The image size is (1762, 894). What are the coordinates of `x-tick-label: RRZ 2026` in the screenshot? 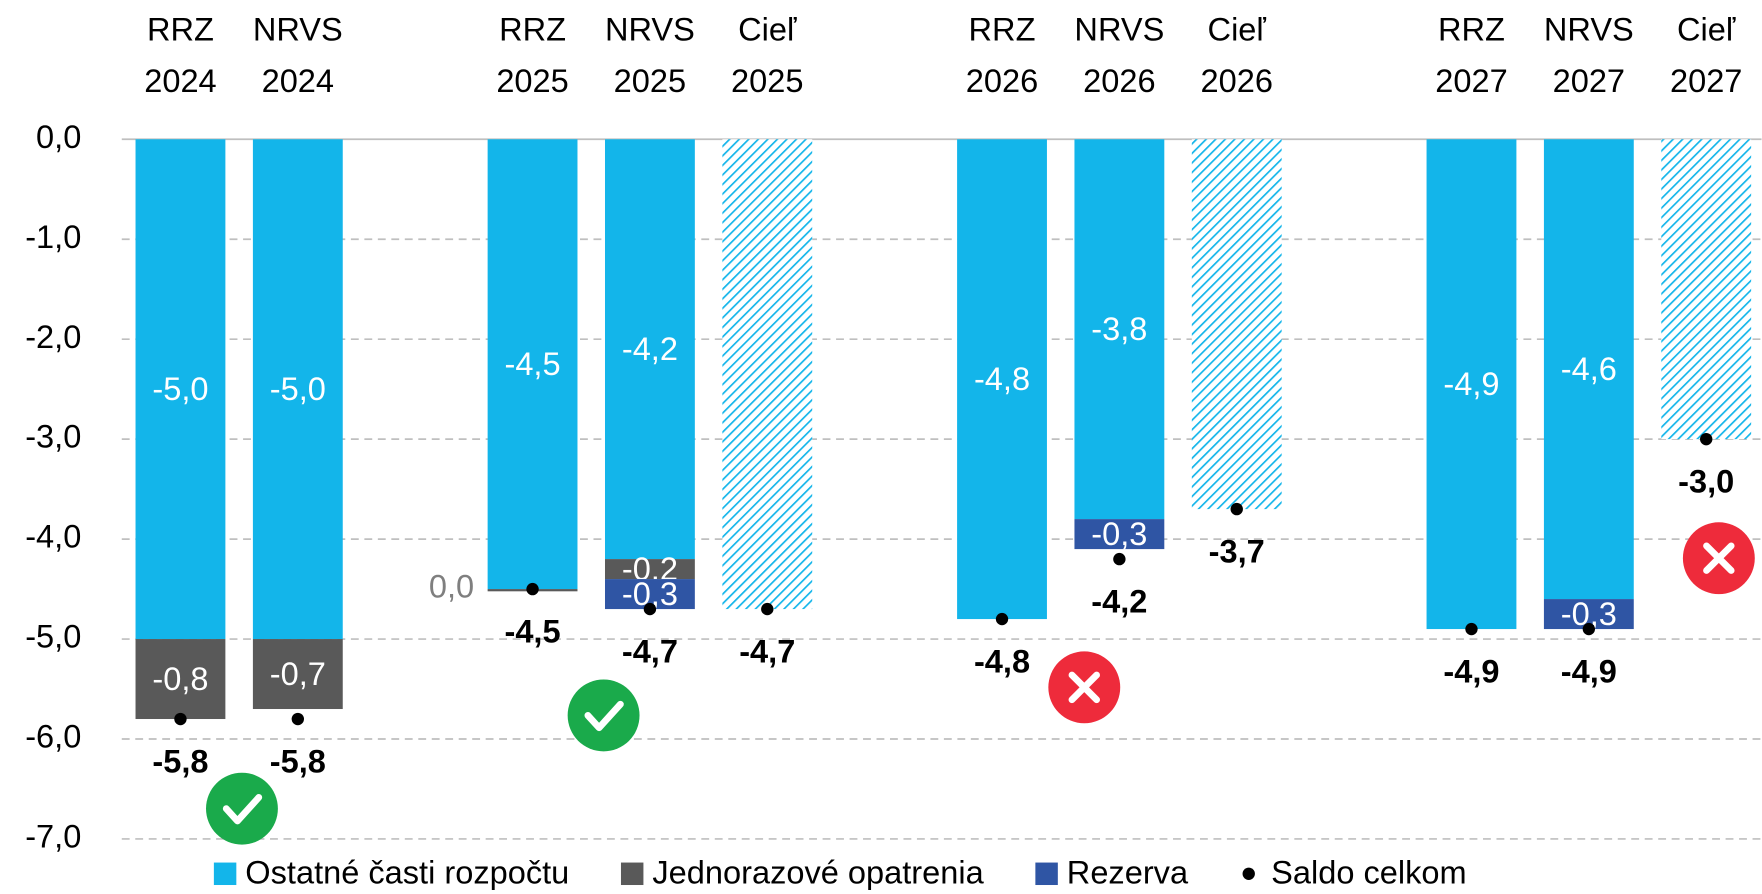 It's located at (1002, 55).